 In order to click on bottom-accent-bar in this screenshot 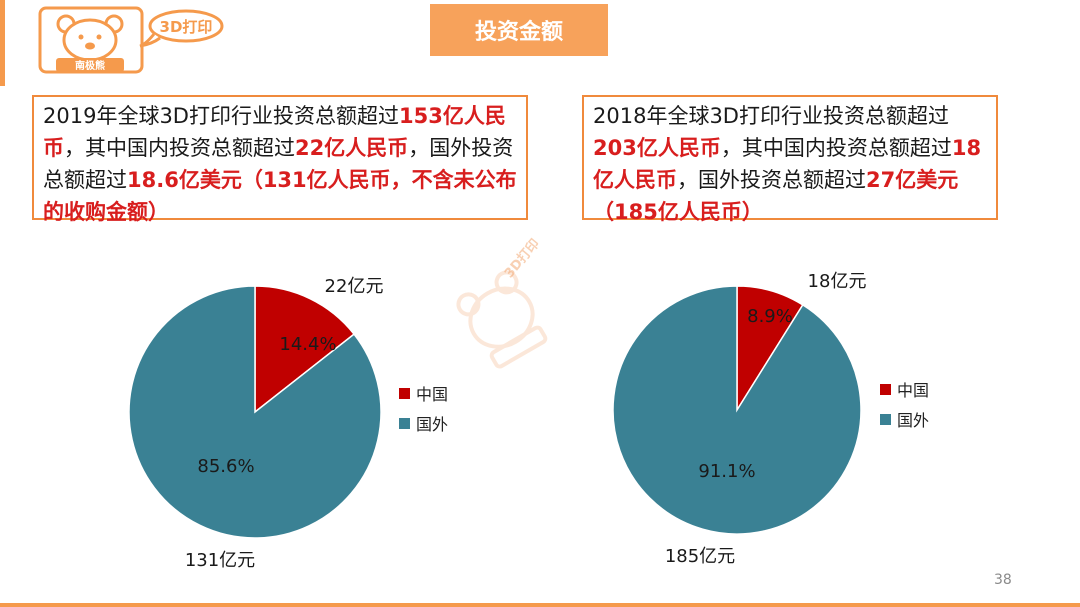, I will do `click(540, 605)`.